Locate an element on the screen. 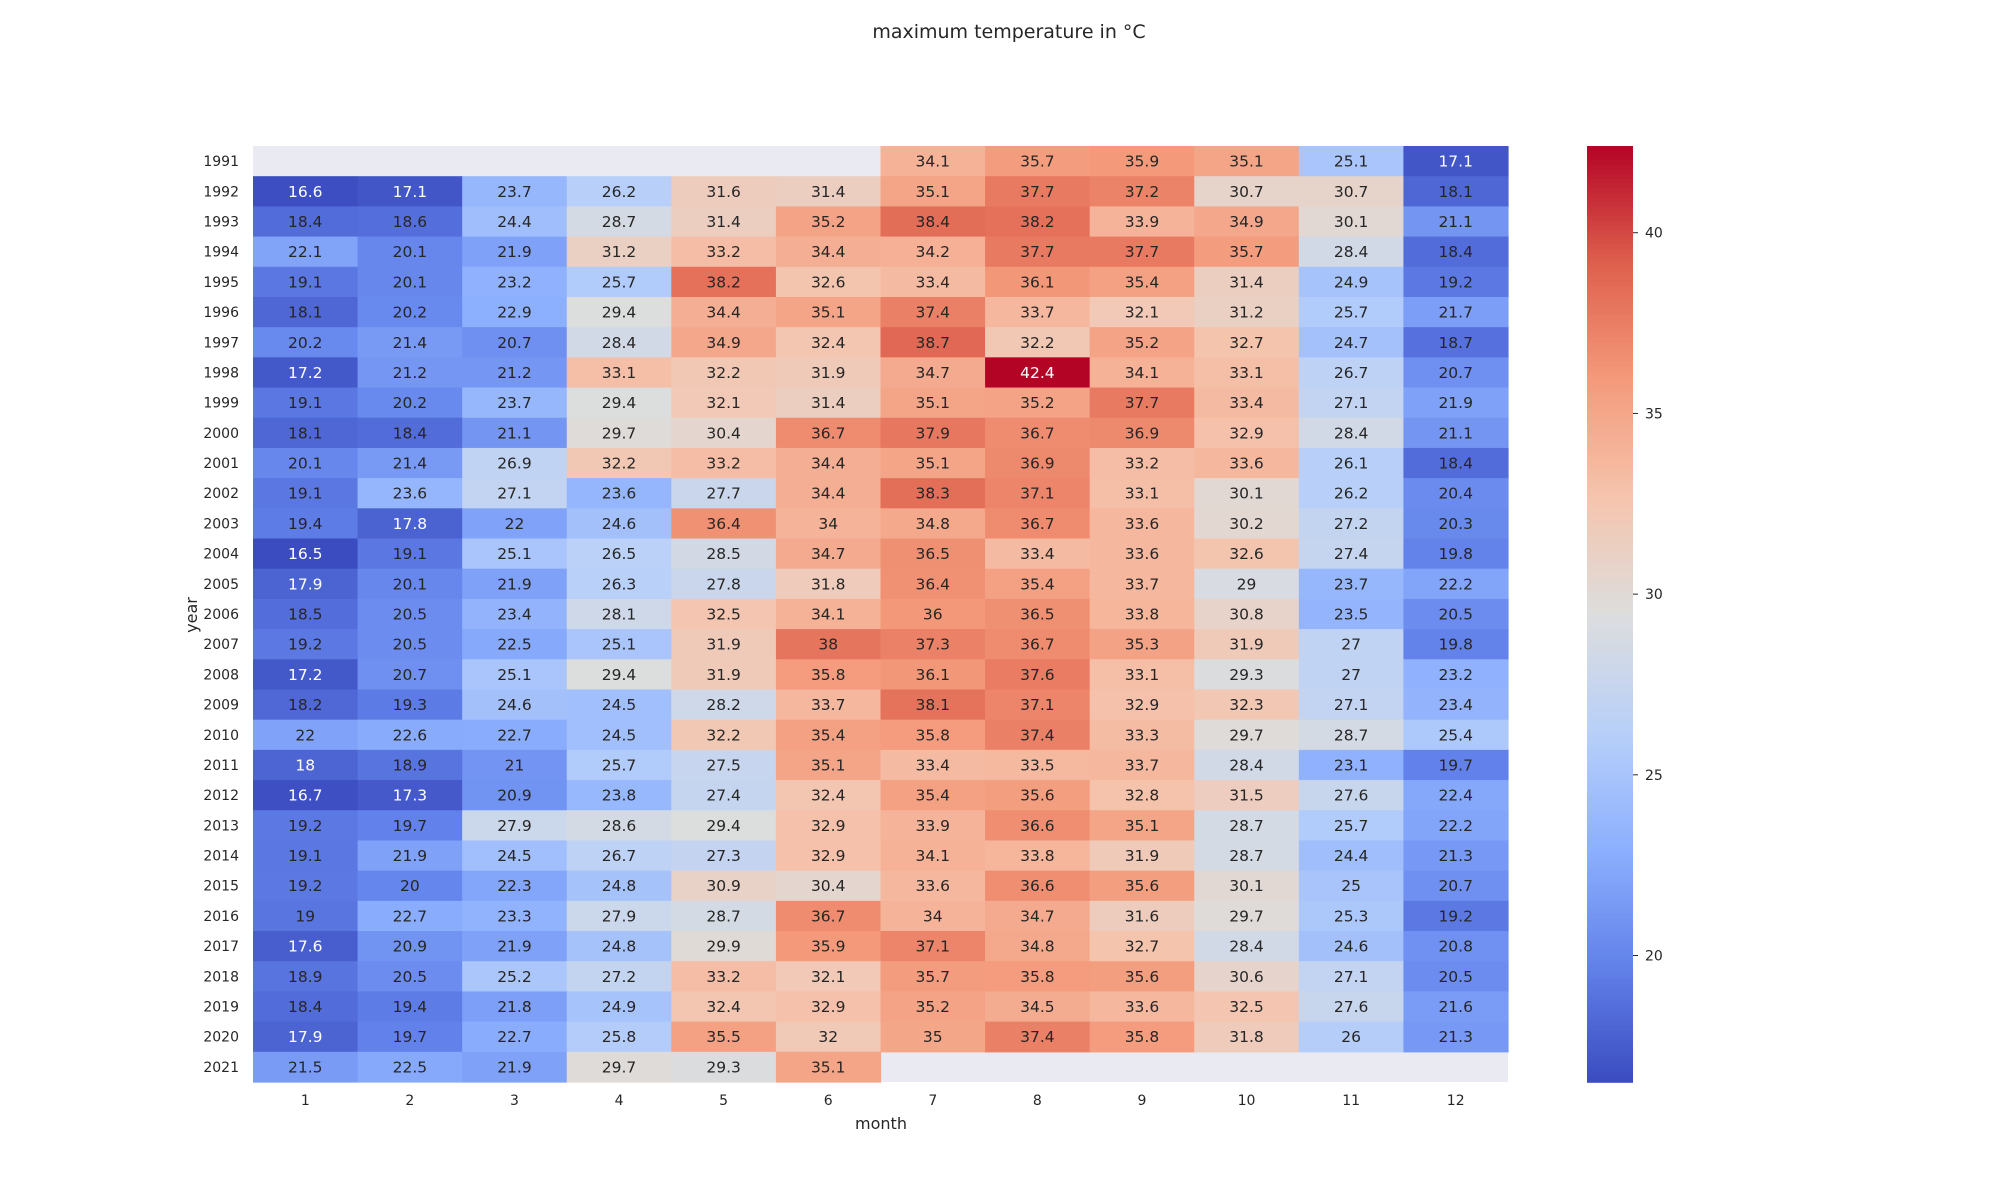 The width and height of the screenshot is (2000, 1200). cell-value-label: 33.2 is located at coordinates (723, 464).